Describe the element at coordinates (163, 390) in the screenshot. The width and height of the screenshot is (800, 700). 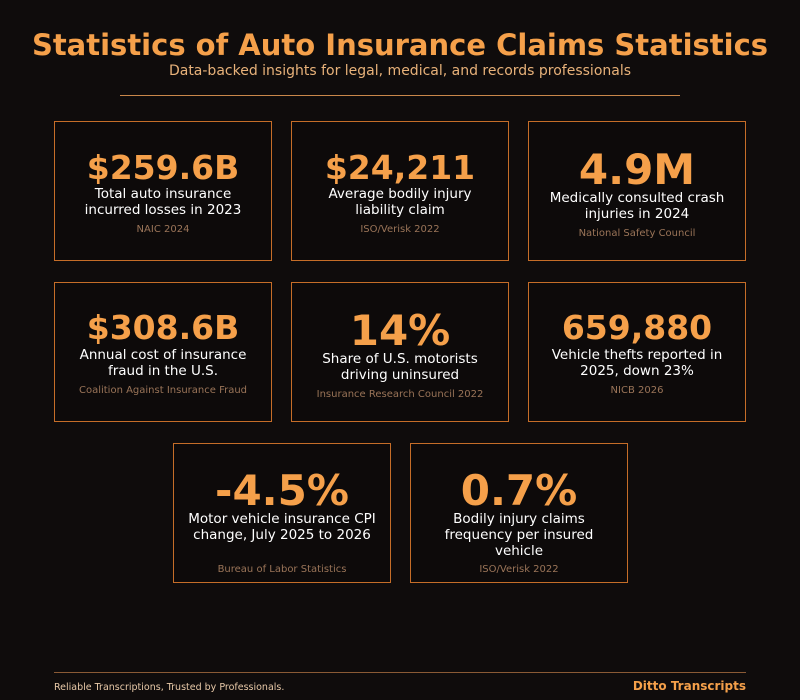
I see `stat-source: Coalition Against Insurance Fraud` at that location.